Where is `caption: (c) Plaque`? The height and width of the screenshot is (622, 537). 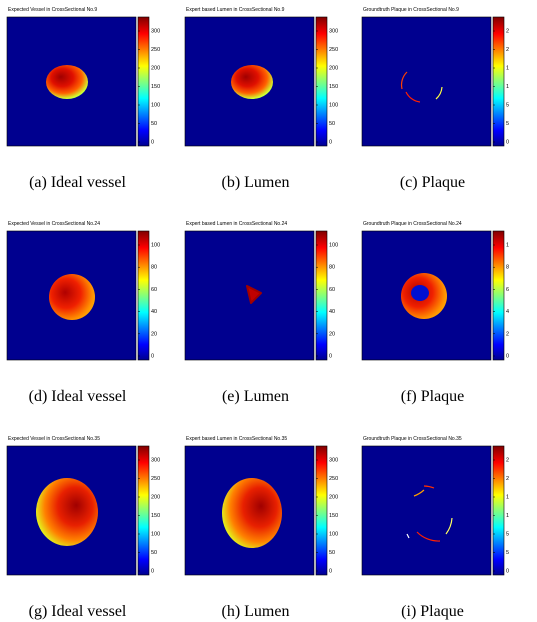 caption: (c) Plaque is located at coordinates (432, 182).